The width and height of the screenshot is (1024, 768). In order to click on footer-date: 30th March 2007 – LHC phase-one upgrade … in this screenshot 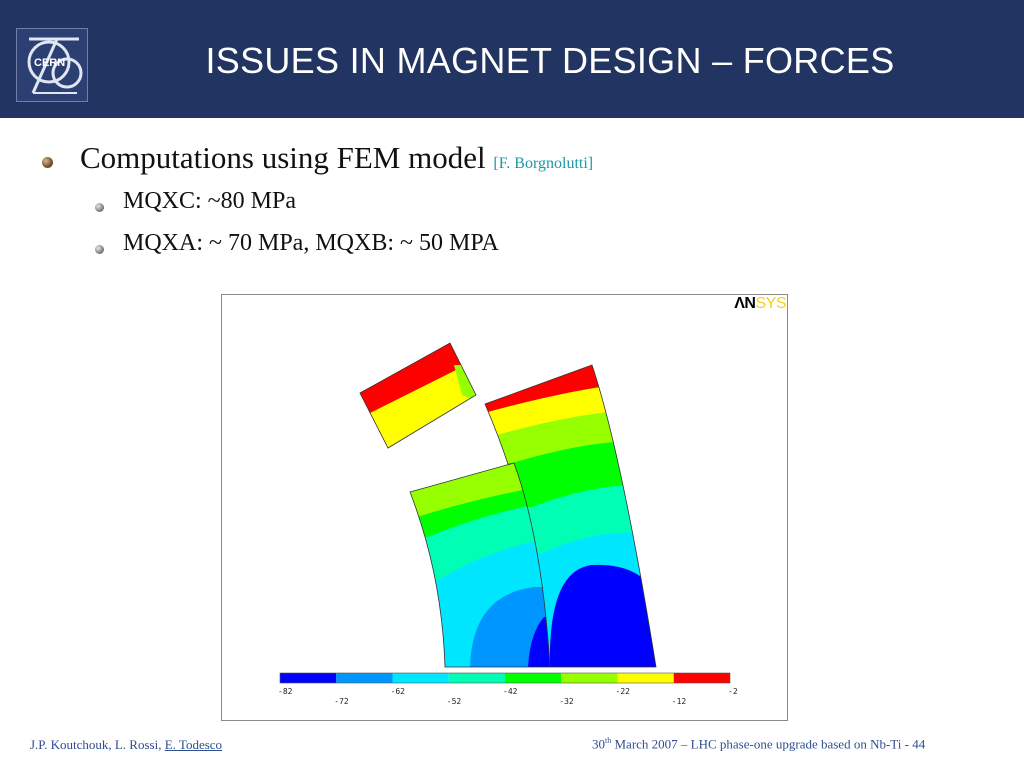, I will do `click(758, 744)`.